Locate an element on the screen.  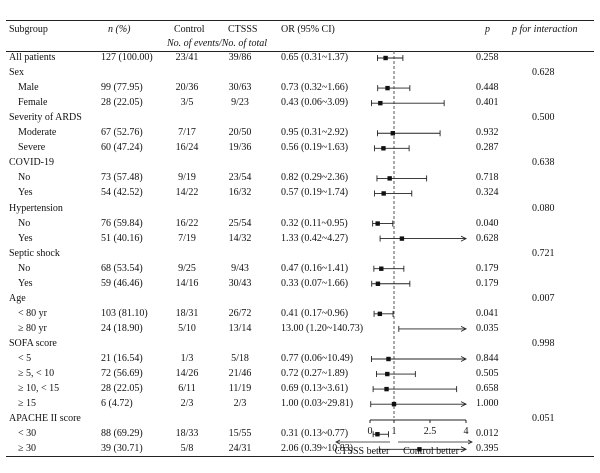
or-ci-cell: 0.57 (0.19~1.74) is located at coordinates (315, 193).